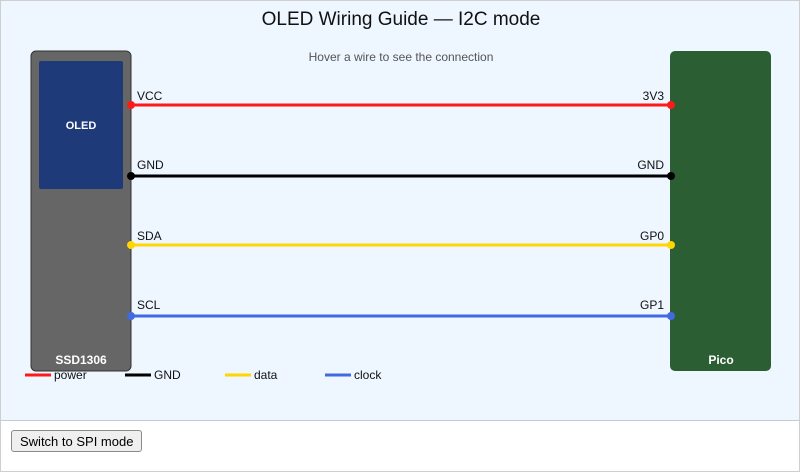 The height and width of the screenshot is (472, 800). What do you see at coordinates (652, 236) in the screenshot?
I see `pico-pin-label: GP0` at bounding box center [652, 236].